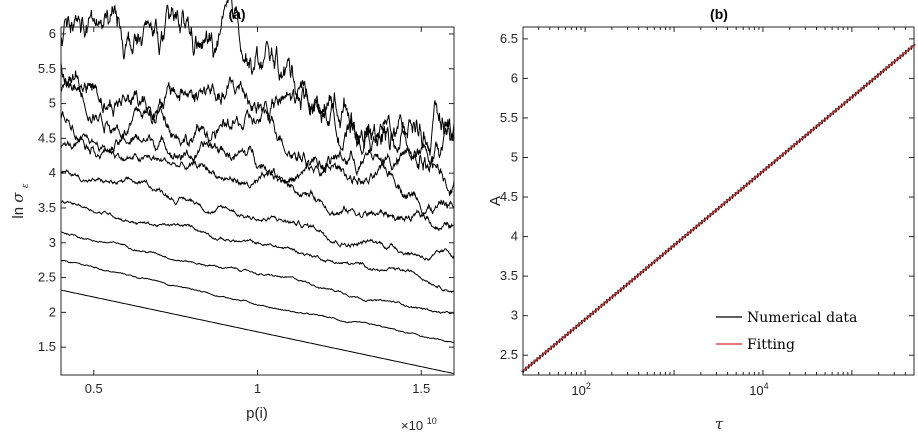 The height and width of the screenshot is (437, 918). Describe the element at coordinates (18, 213) in the screenshot. I see `y-label-ln: ln` at that location.